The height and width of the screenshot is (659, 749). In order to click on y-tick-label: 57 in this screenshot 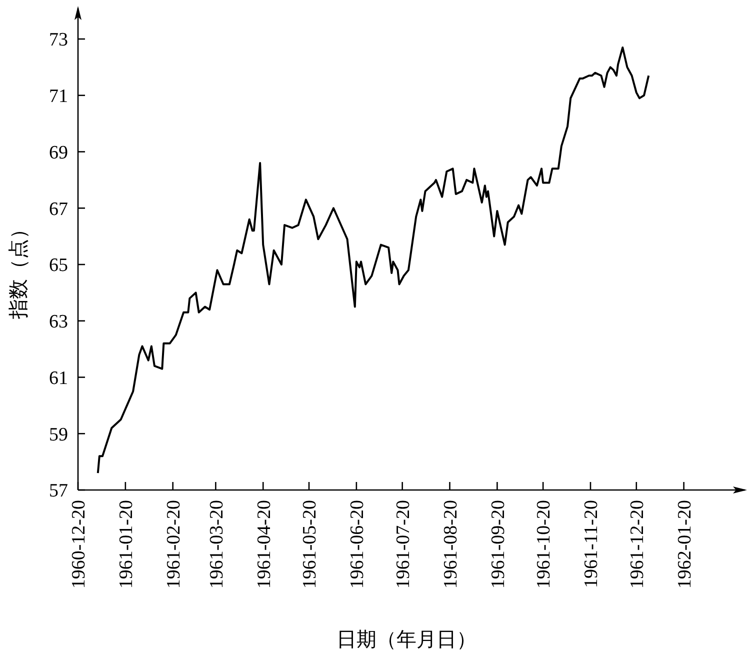, I will do `click(58, 491)`.